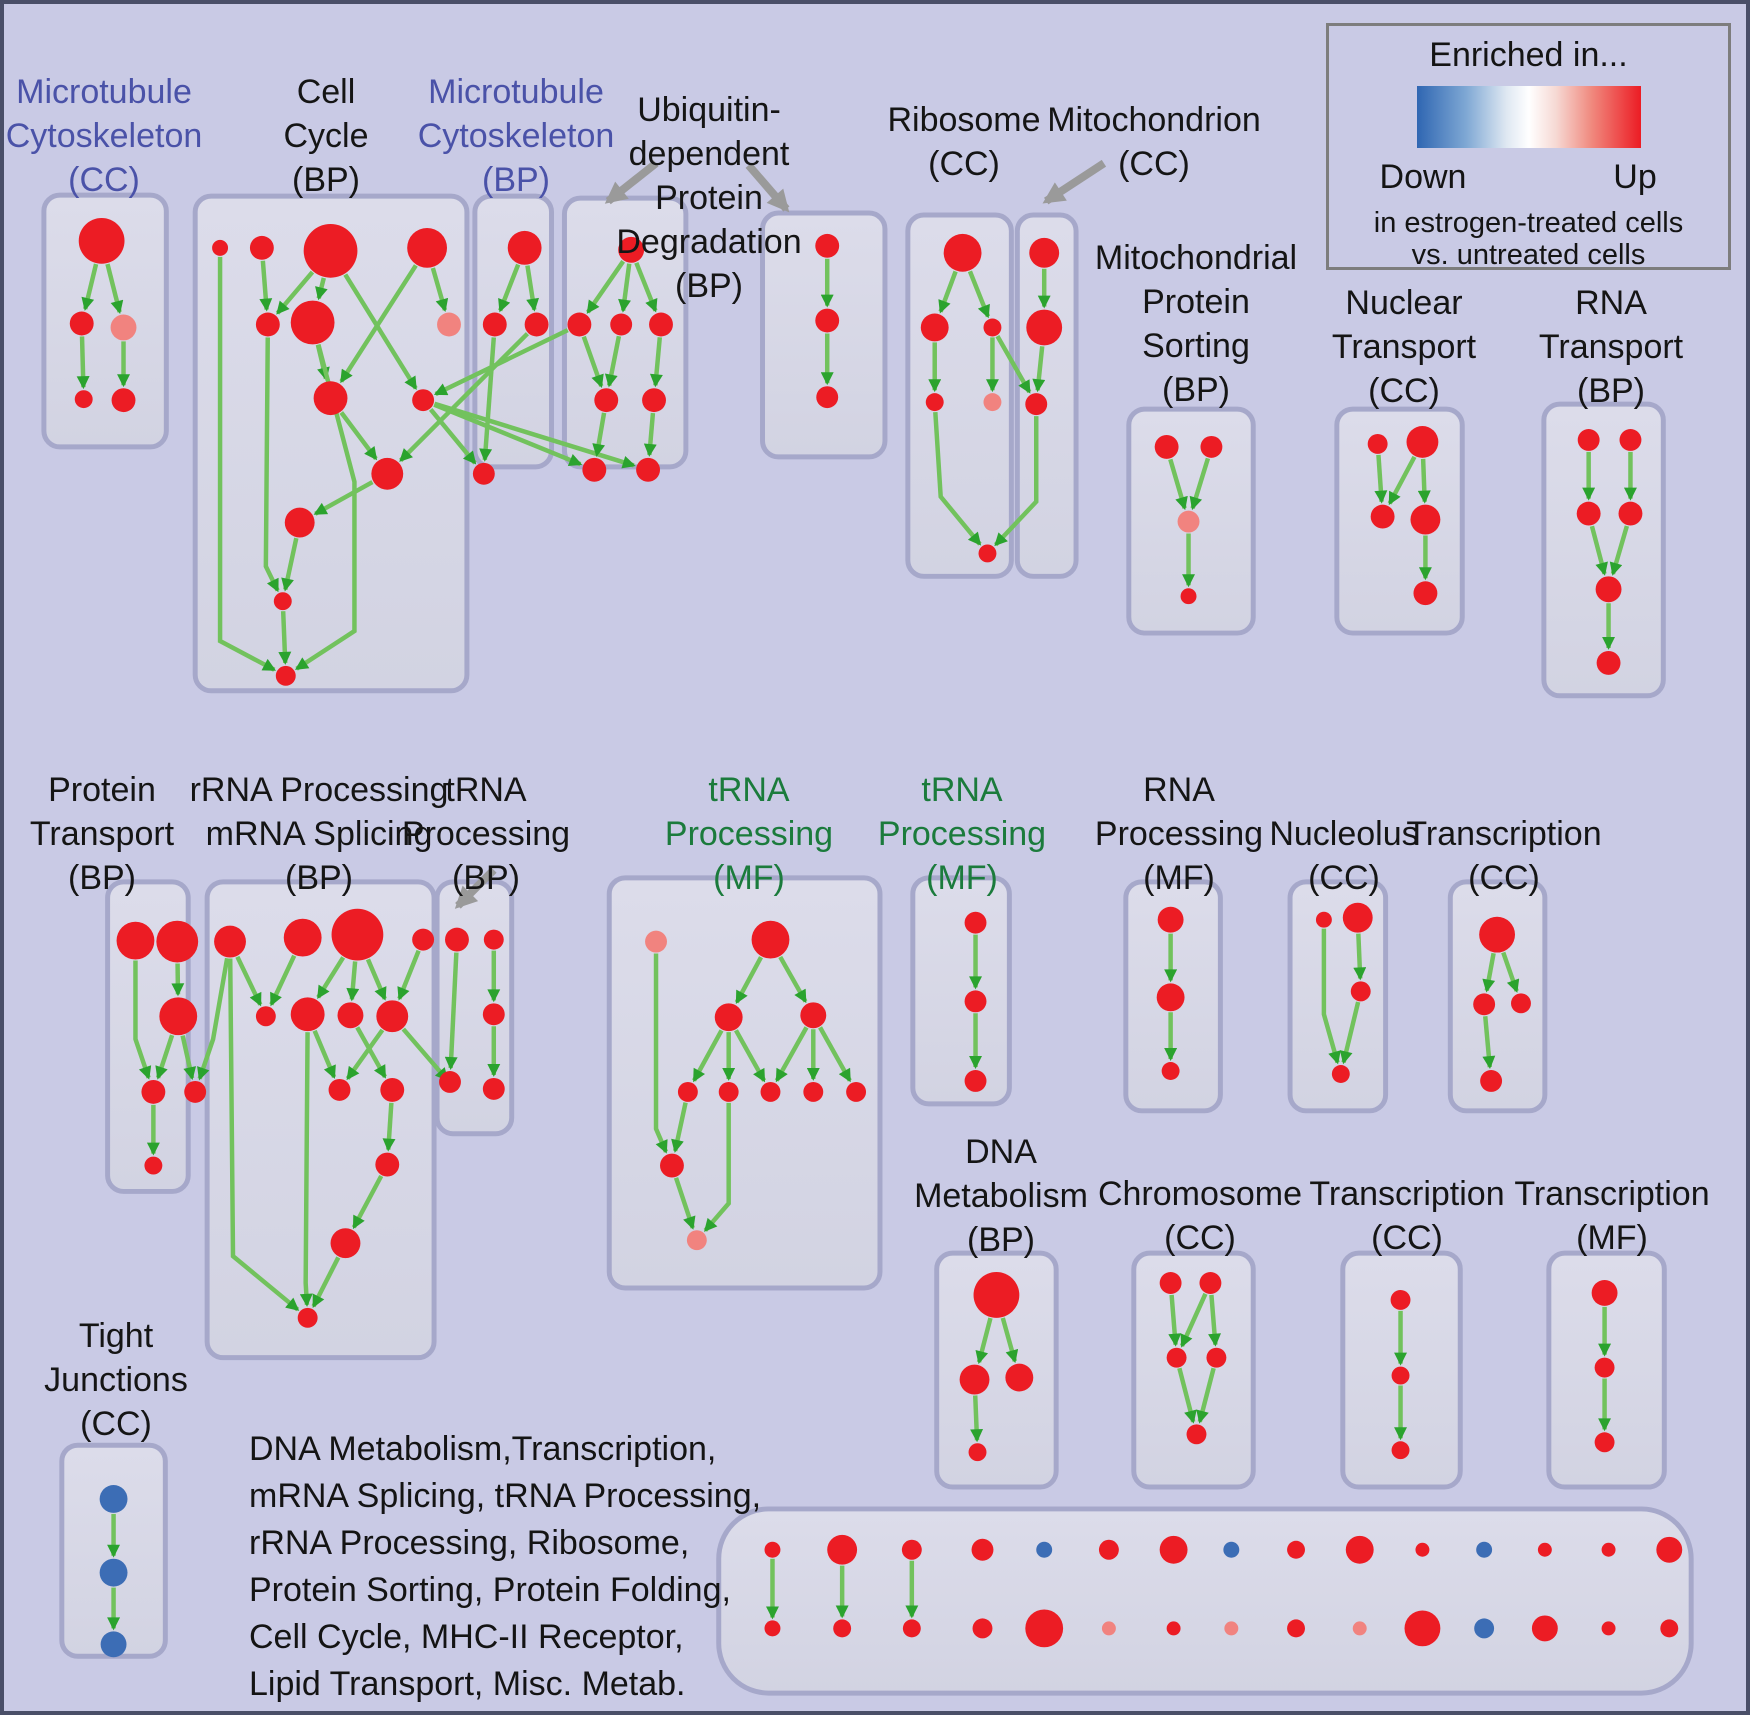  What do you see at coordinates (1407, 1216) in the screenshot?
I see `label-transcription-cc-bottom: Transcription (CC)` at bounding box center [1407, 1216].